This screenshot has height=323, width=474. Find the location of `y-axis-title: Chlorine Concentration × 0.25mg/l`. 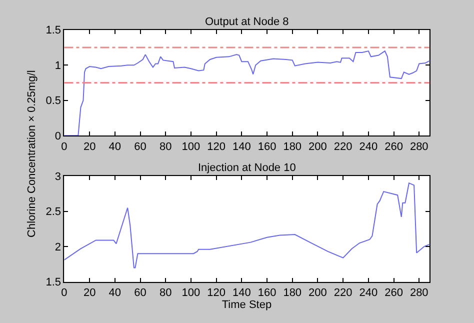

y-axis-title: Chlorine Concentration × 0.25mg/l is located at coordinates (32, 154).